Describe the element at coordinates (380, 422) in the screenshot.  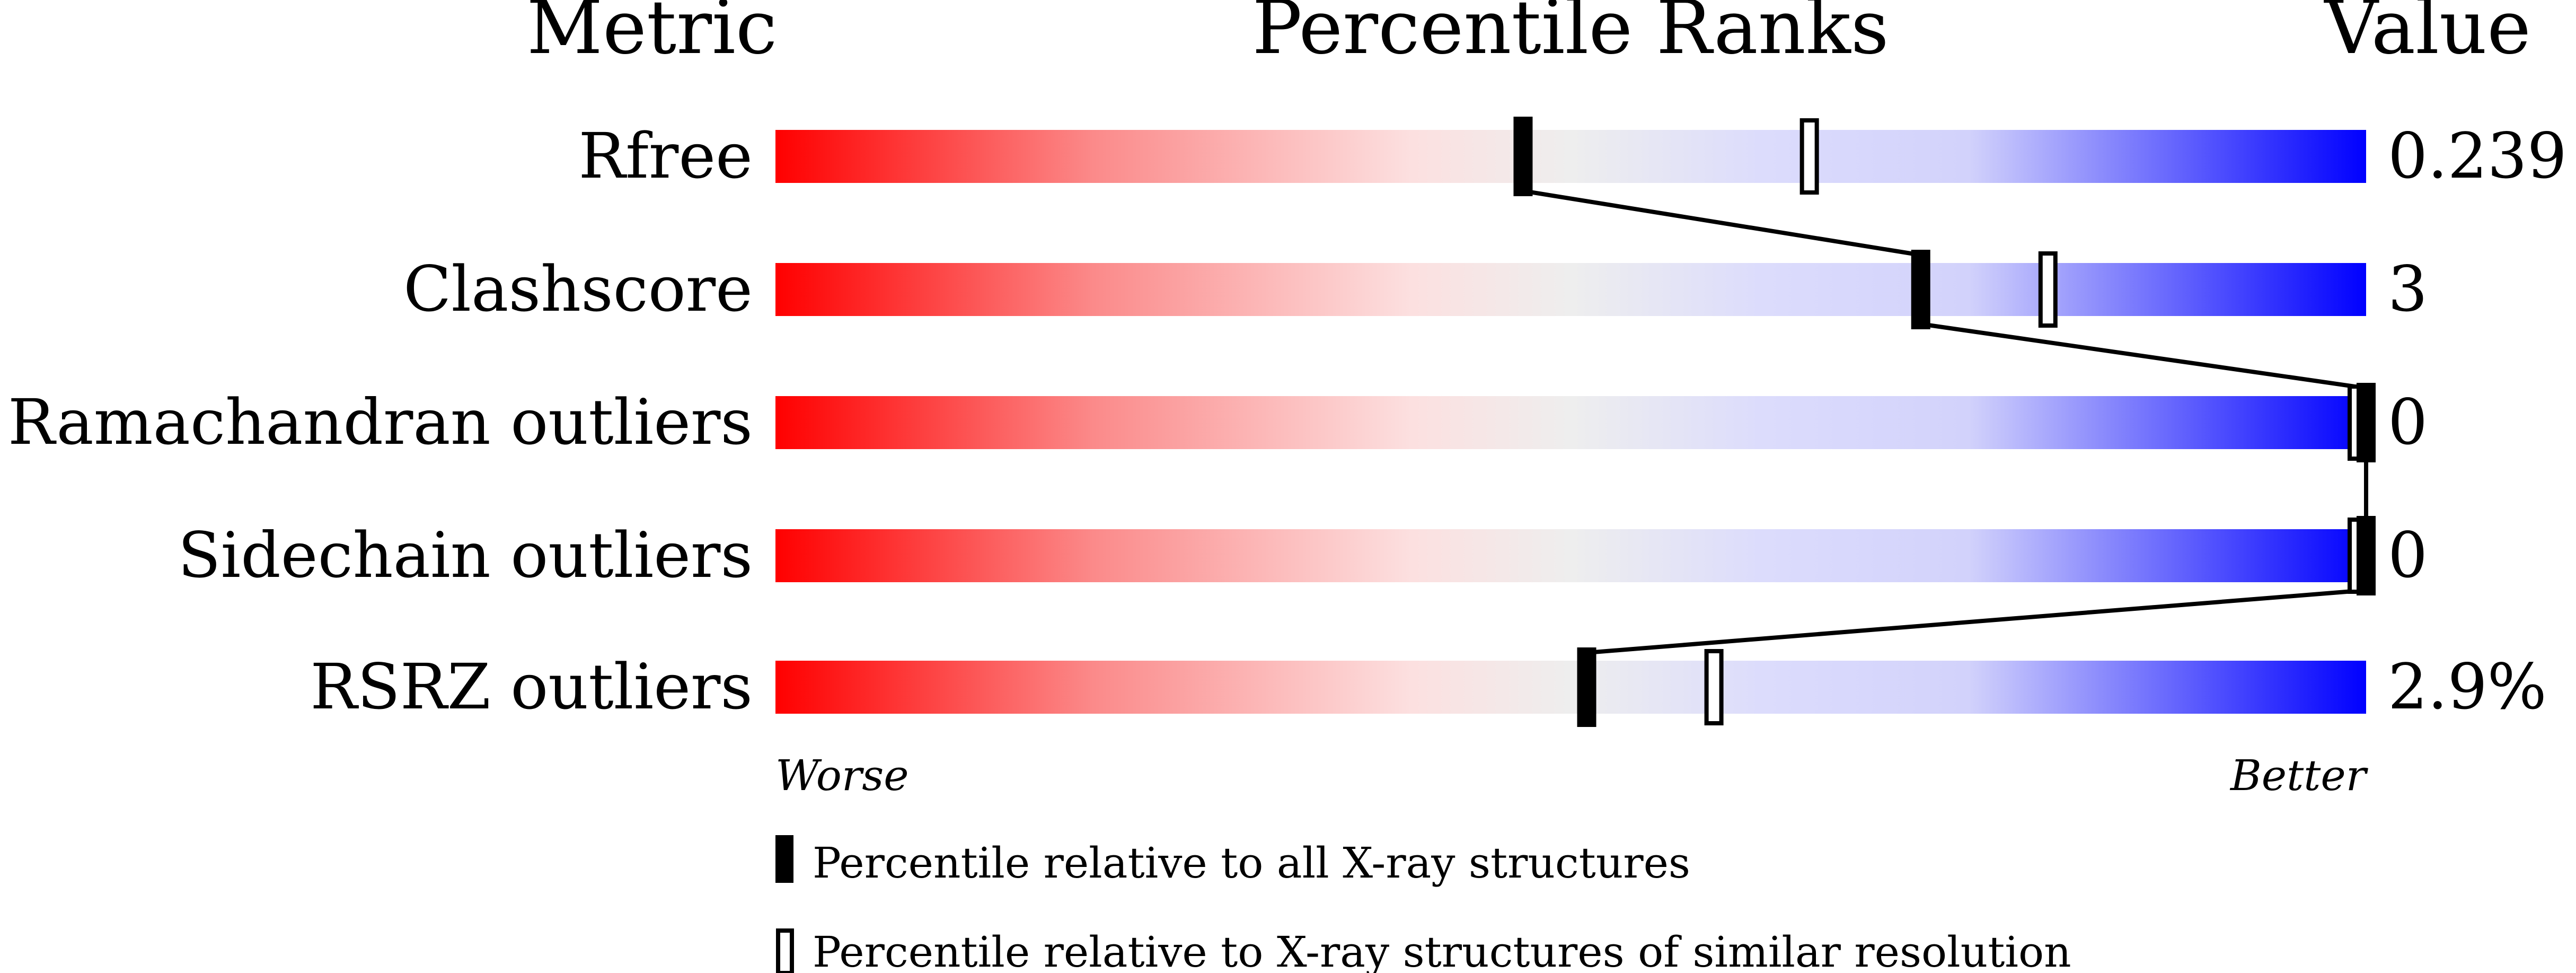
I see `metric-label: Ramachandran outliers` at that location.